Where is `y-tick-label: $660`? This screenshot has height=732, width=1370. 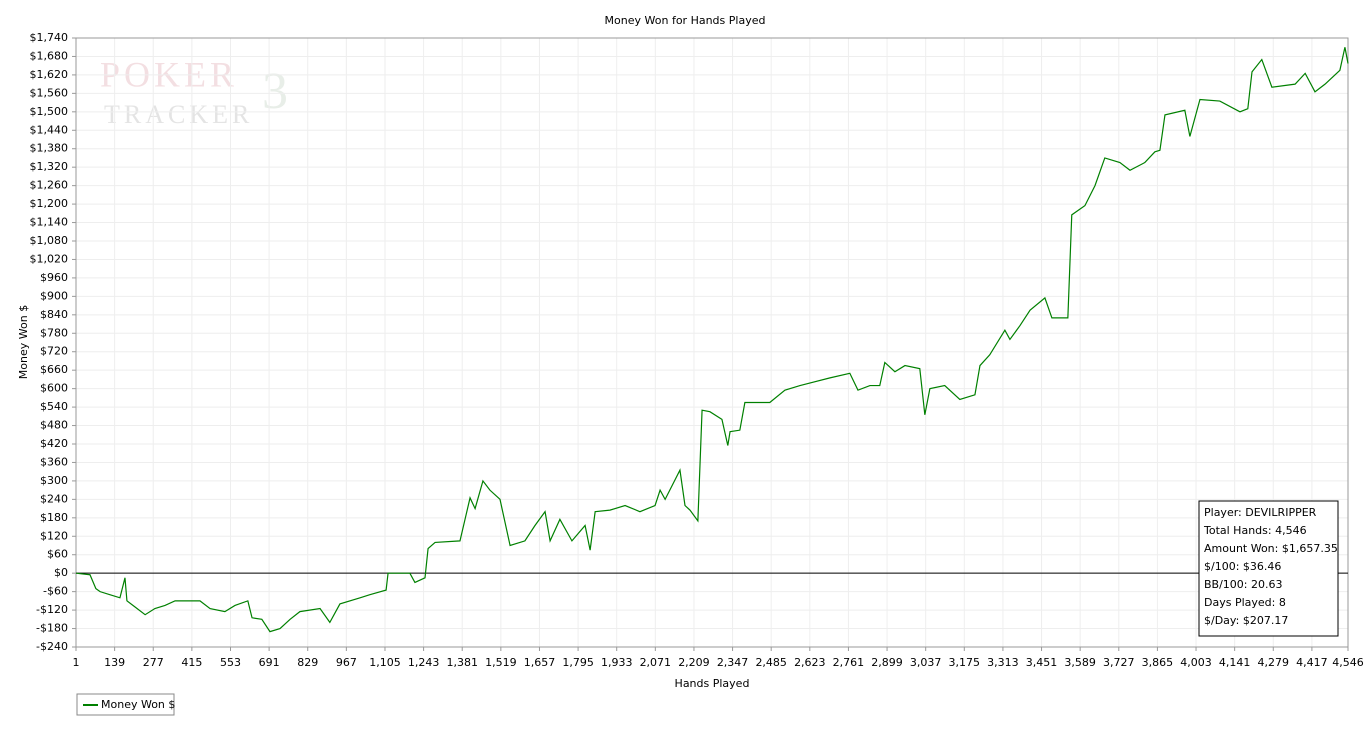
y-tick-label: $660 is located at coordinates (54, 369).